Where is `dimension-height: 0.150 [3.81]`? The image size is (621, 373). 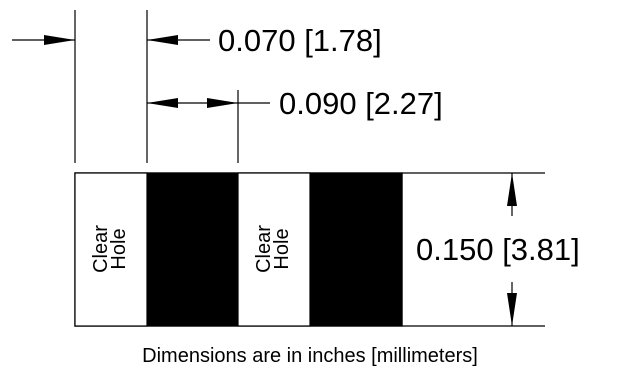 dimension-height: 0.150 [3.81] is located at coordinates (498, 249).